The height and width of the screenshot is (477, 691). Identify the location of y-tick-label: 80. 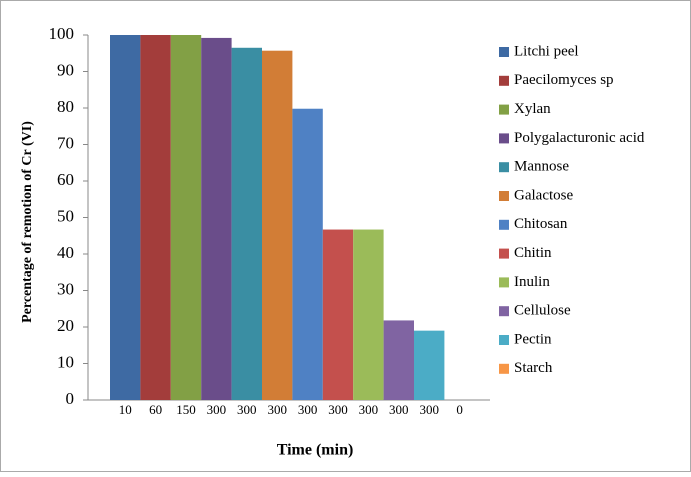
(65, 106).